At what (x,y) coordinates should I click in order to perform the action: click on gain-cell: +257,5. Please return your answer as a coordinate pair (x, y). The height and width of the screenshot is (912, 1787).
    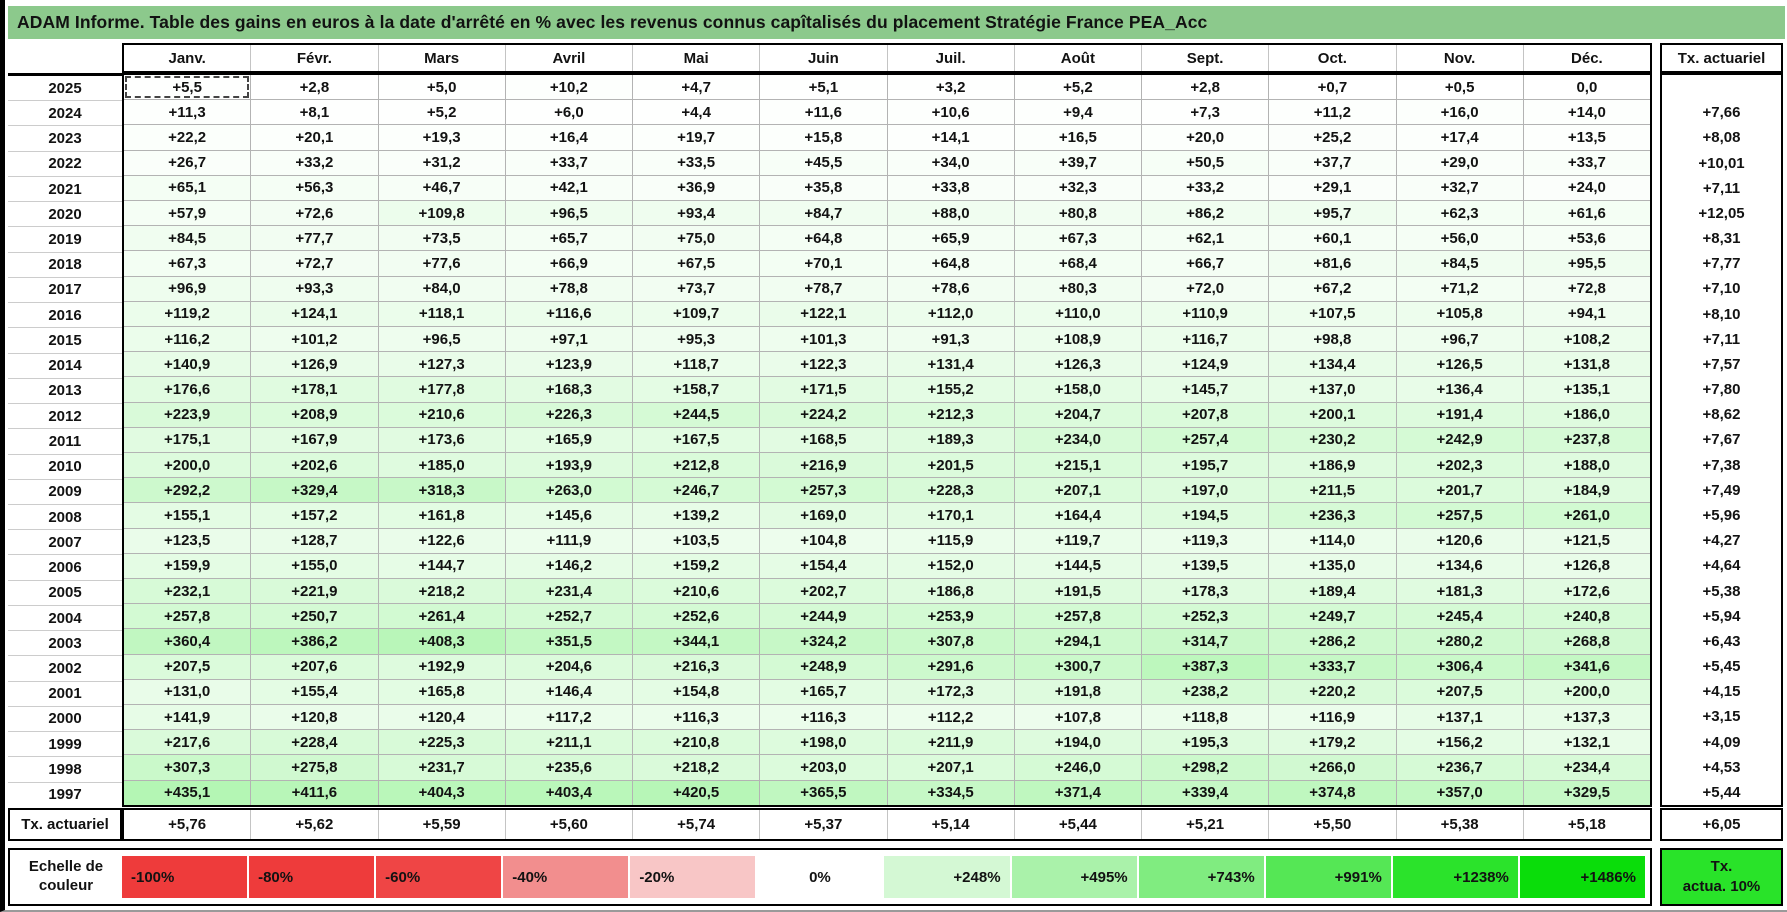
    Looking at the image, I should click on (1459, 515).